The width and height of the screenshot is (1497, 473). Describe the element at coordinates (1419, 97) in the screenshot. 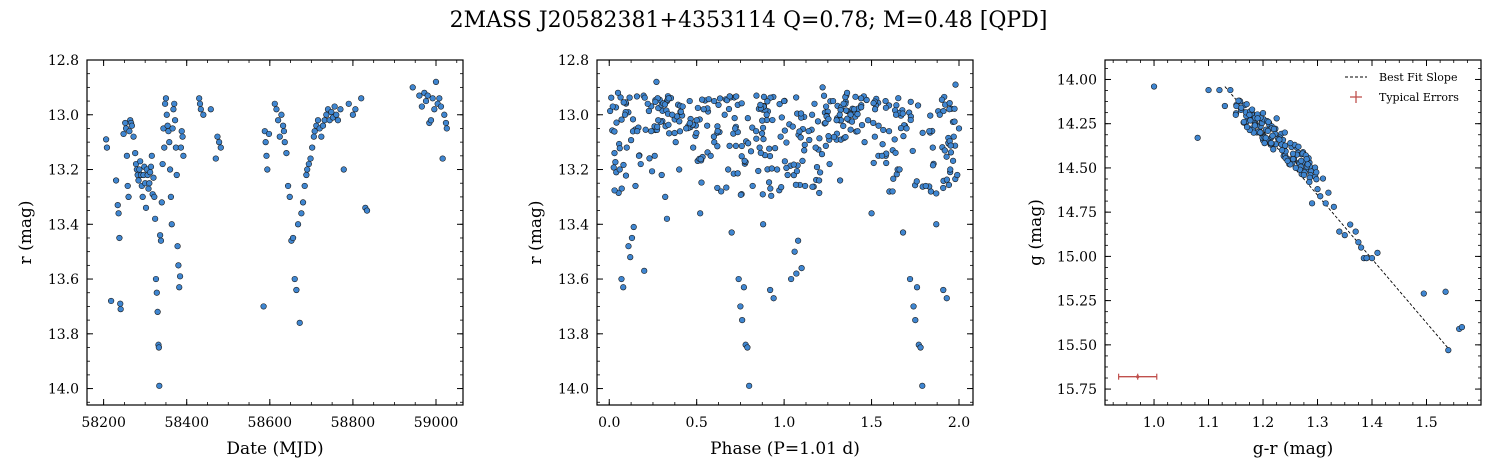

I see `legend-entry: Typical Errors` at that location.